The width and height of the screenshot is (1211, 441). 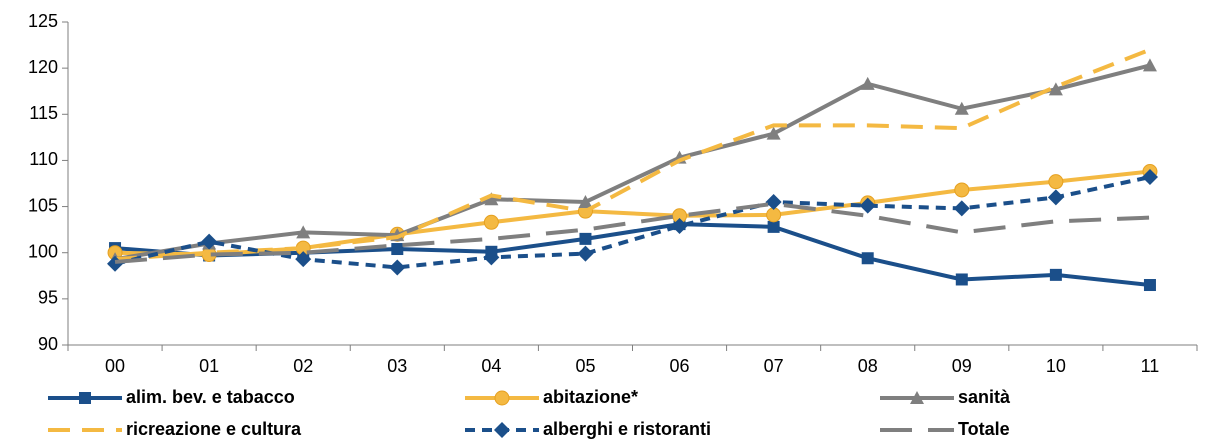 I want to click on series-line, so click(x=632, y=232).